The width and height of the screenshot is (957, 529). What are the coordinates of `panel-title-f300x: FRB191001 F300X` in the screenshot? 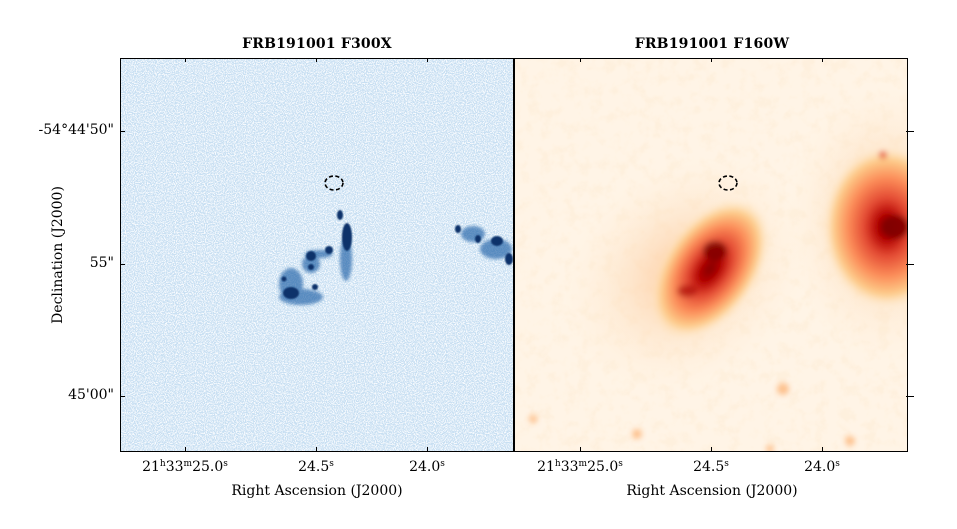 It's located at (317, 44).